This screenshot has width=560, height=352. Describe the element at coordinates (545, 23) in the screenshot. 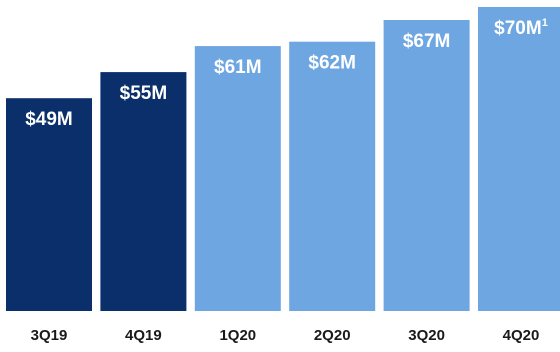

I see `footnote-mark: 1` at that location.